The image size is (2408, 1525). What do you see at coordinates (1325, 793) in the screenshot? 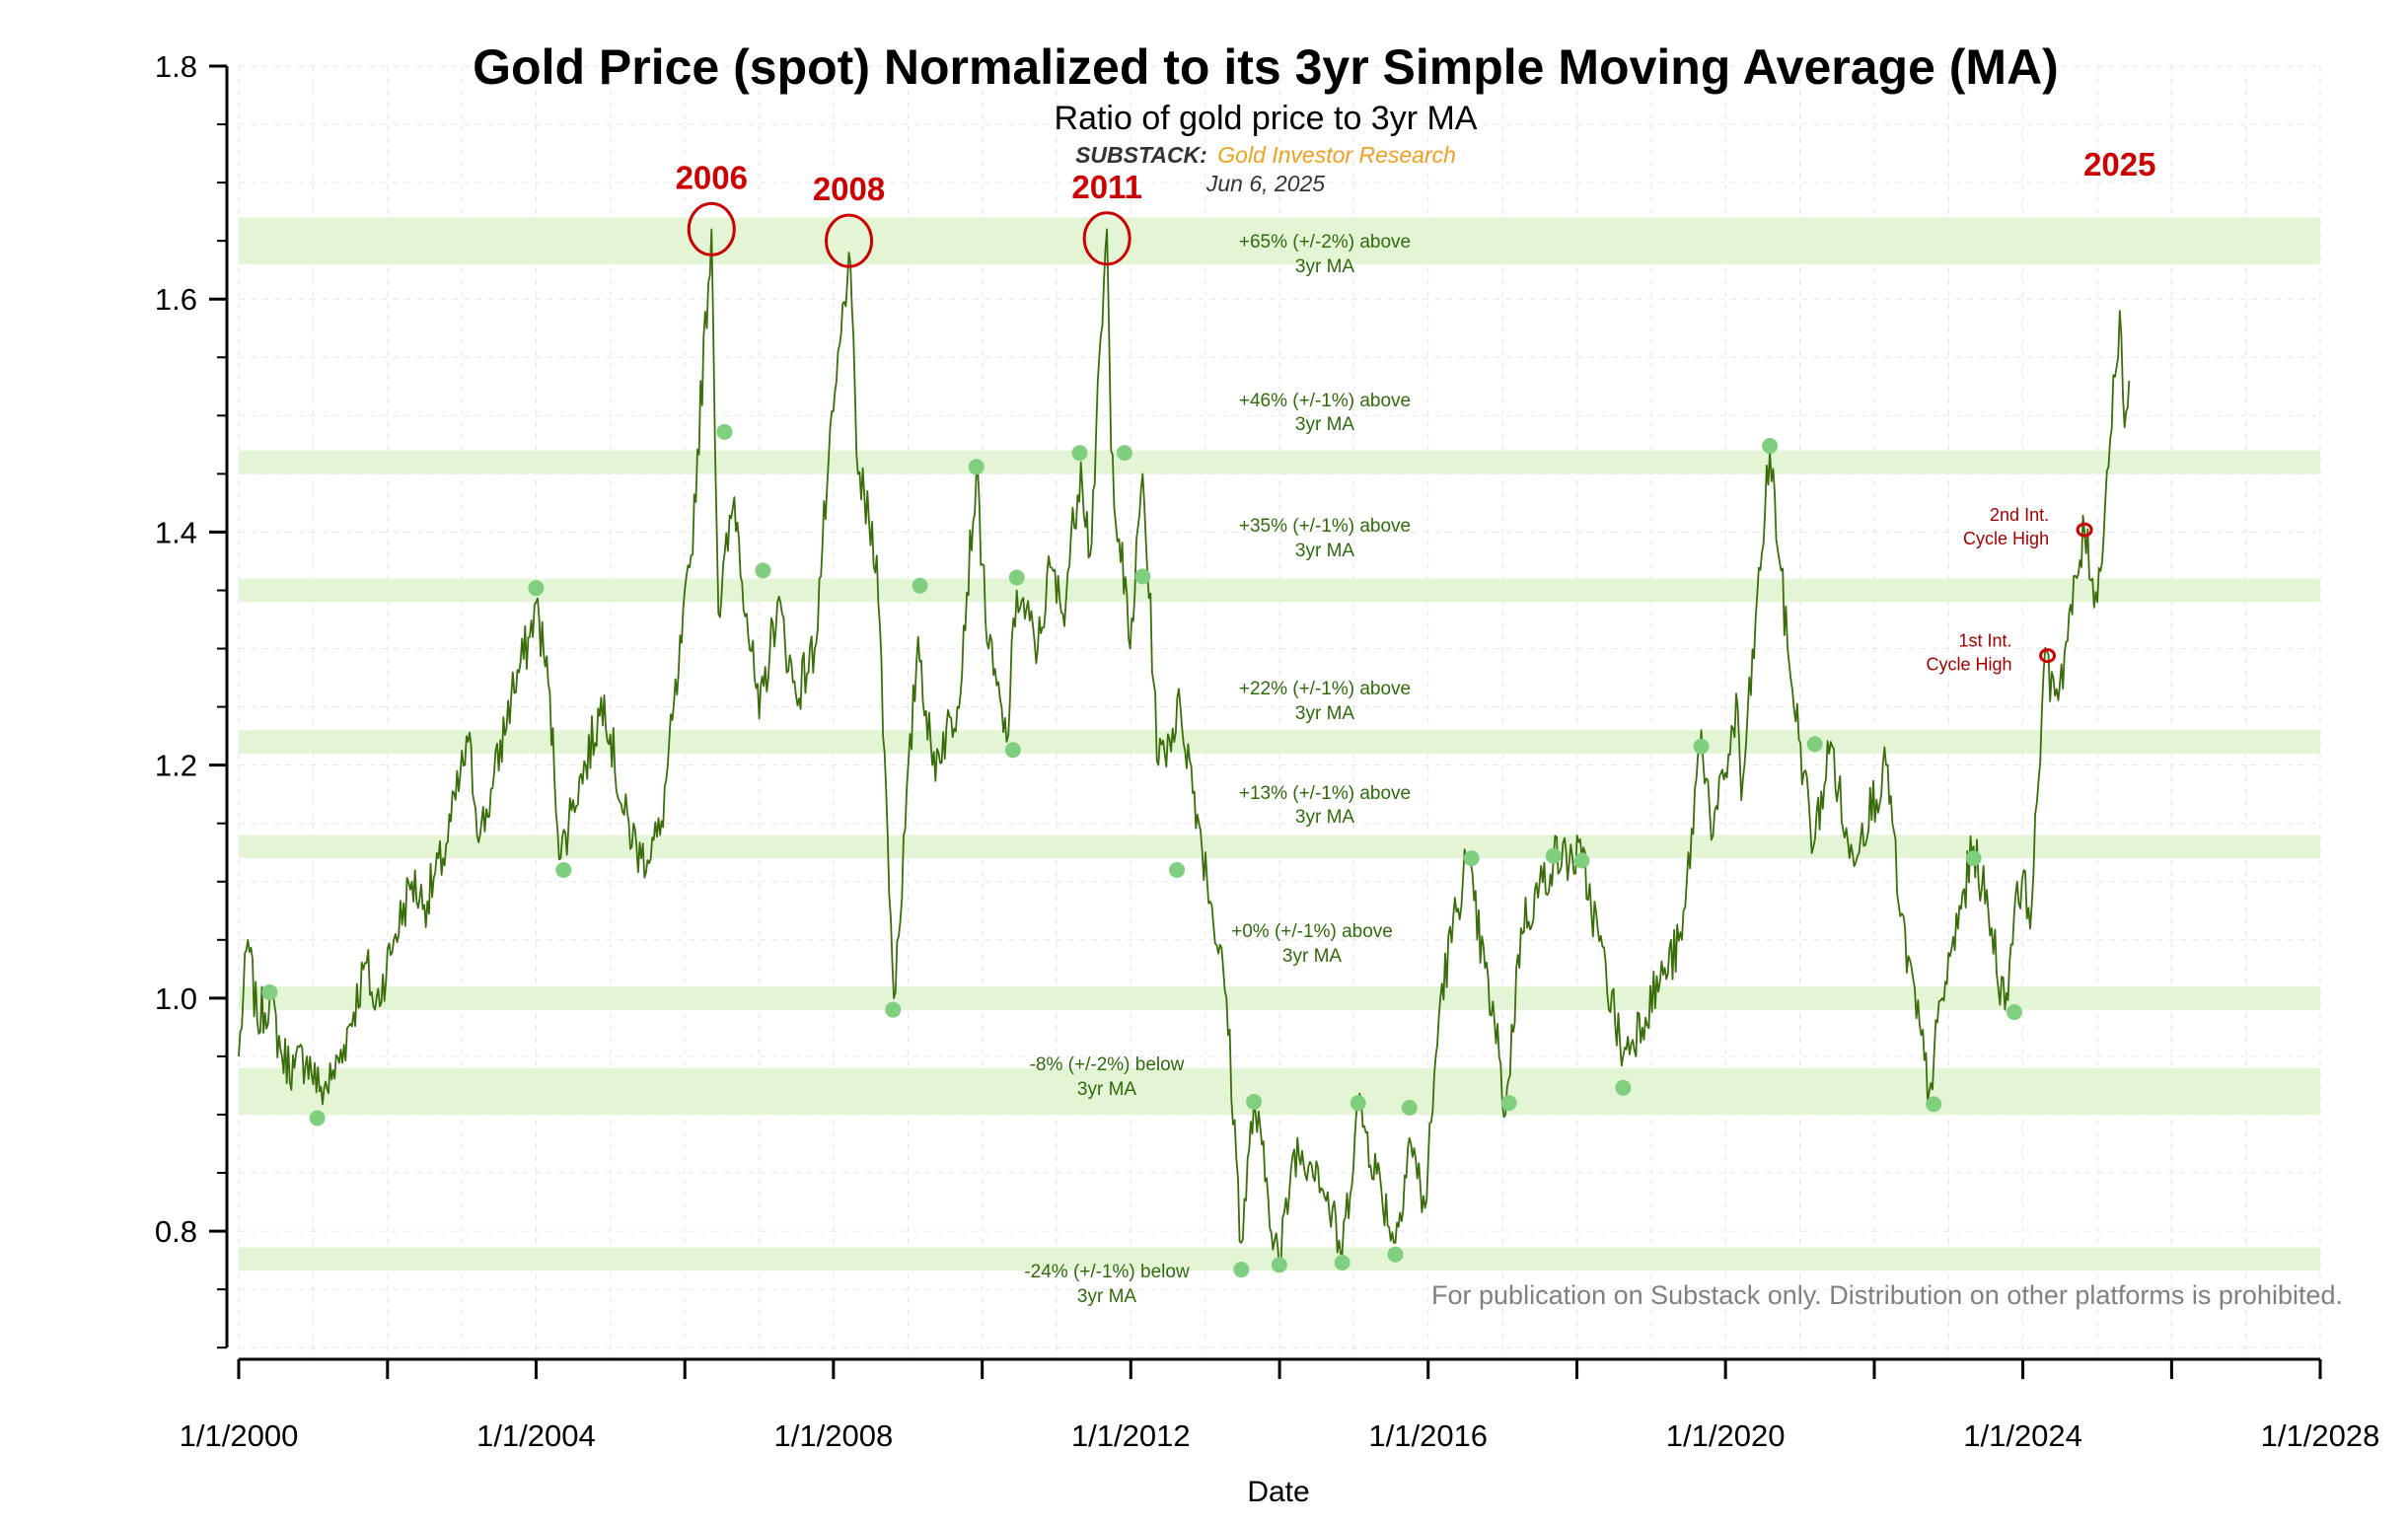
I see `band-label: +13% (+/-1%) above` at bounding box center [1325, 793].